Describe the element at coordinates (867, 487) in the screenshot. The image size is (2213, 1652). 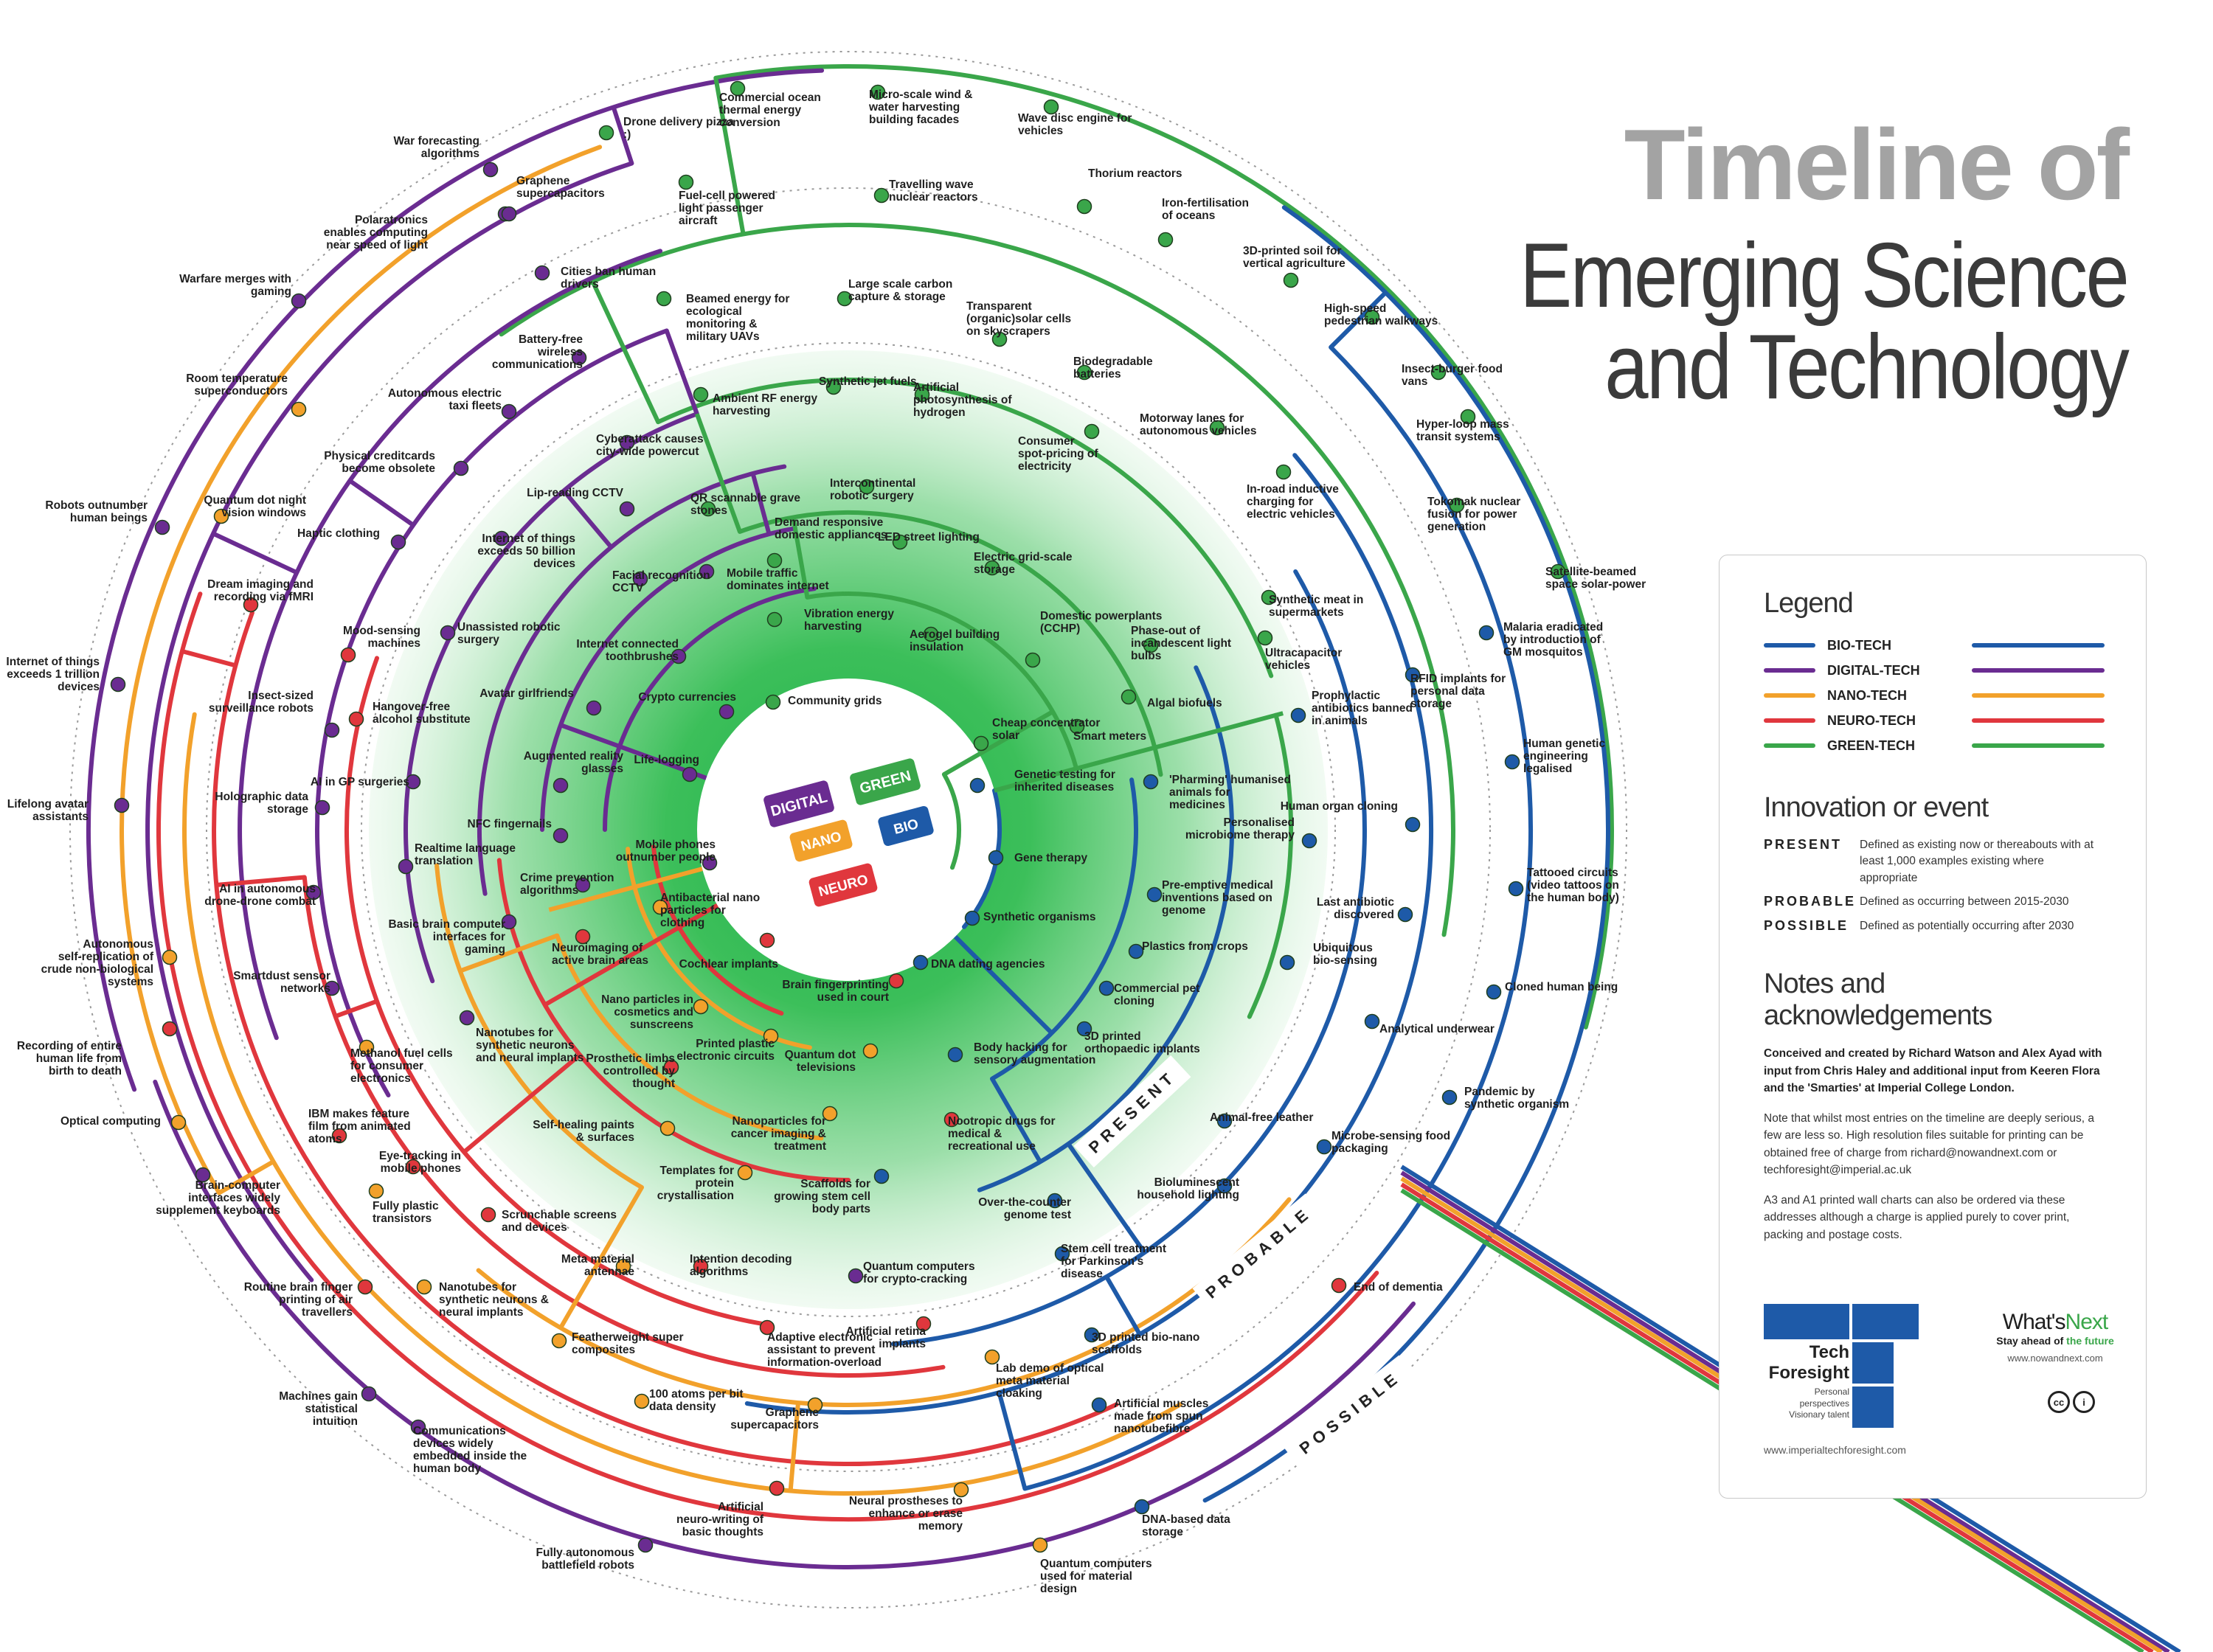
I see `event-dot-intercontinental-surgery` at that location.